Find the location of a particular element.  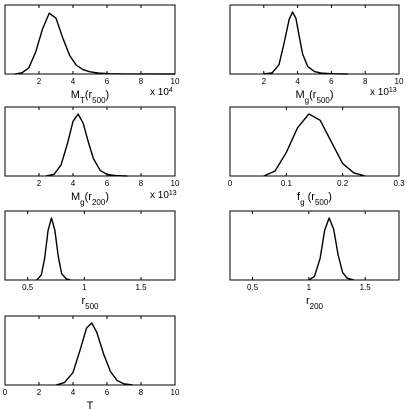

x-tick-label: 0.3 is located at coordinates (399, 183).